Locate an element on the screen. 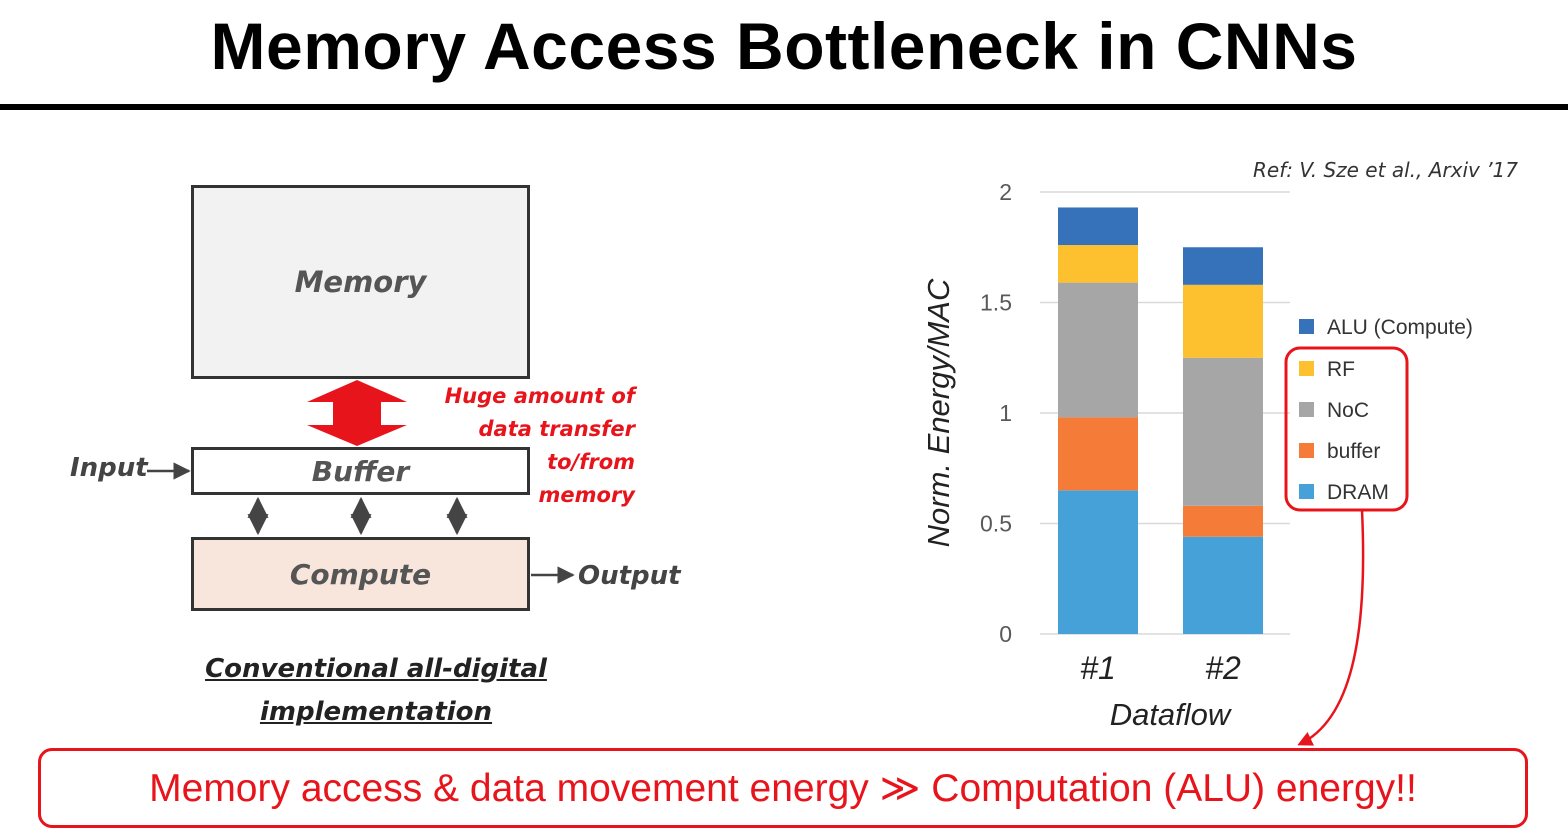 This screenshot has height=839, width=1568. transfer-note-line: to/from is located at coordinates (591, 462).